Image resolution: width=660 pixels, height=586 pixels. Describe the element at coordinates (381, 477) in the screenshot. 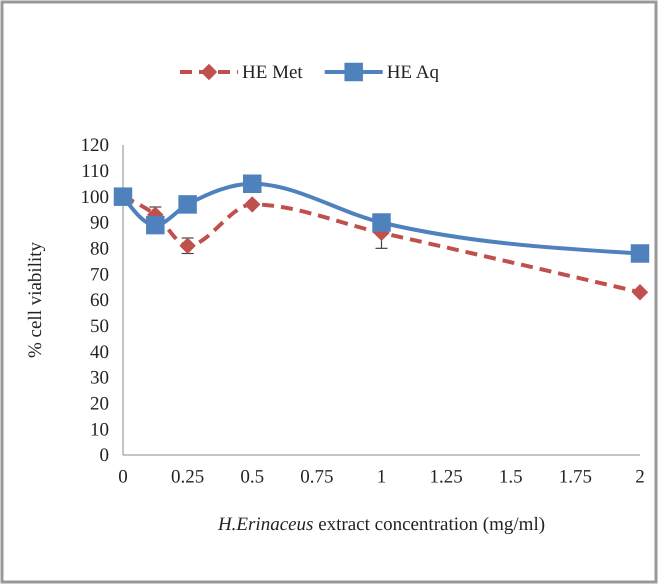

I see `x-tick-label: 1` at that location.